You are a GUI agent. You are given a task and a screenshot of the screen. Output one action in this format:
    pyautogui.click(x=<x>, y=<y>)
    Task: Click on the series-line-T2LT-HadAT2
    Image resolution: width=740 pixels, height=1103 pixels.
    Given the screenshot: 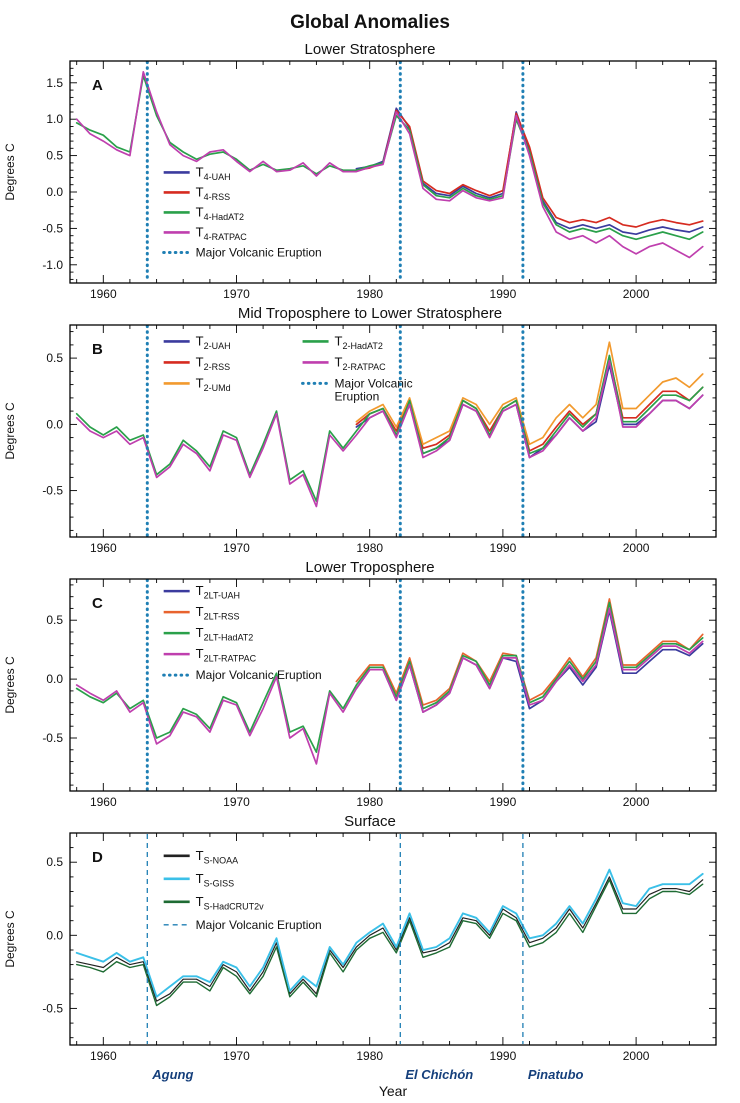 What is the action you would take?
    pyautogui.click(x=389, y=677)
    